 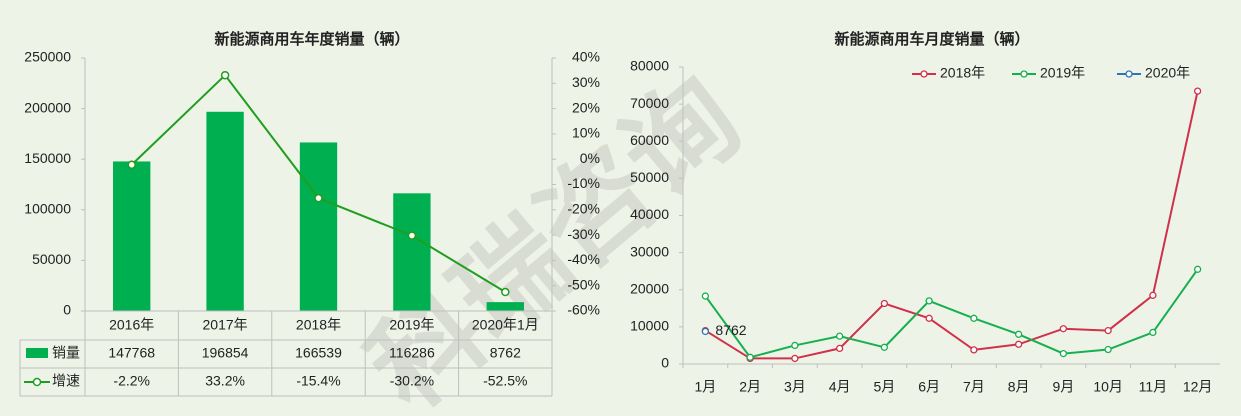 What do you see at coordinates (412, 353) in the screenshot?
I see `table-value: 116286` at bounding box center [412, 353].